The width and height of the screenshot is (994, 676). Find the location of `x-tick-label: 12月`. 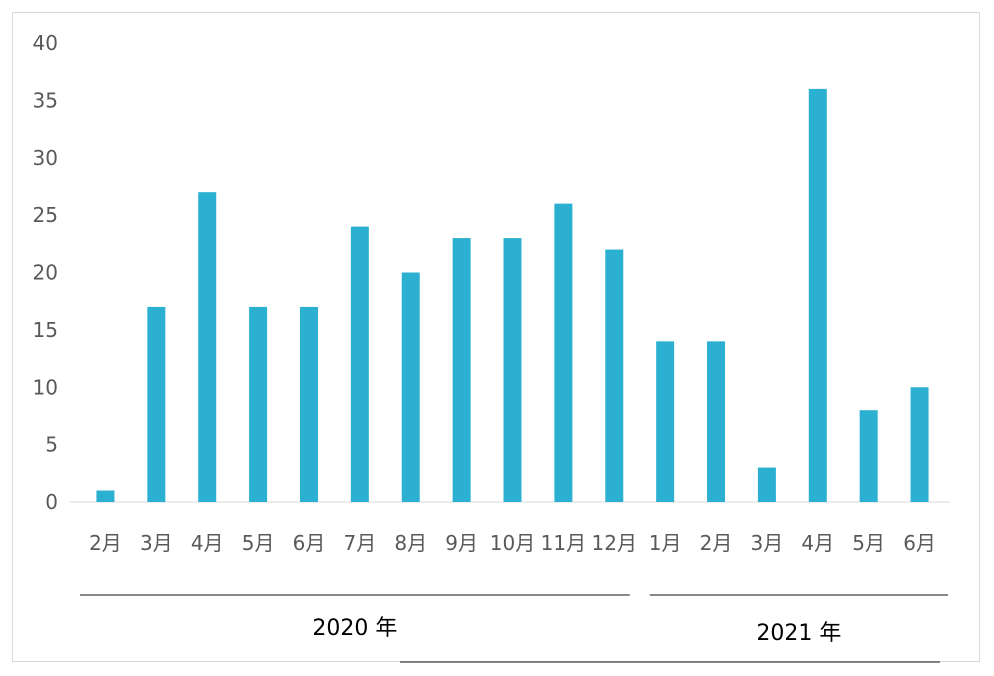

x-tick-label: 12月 is located at coordinates (614, 543).